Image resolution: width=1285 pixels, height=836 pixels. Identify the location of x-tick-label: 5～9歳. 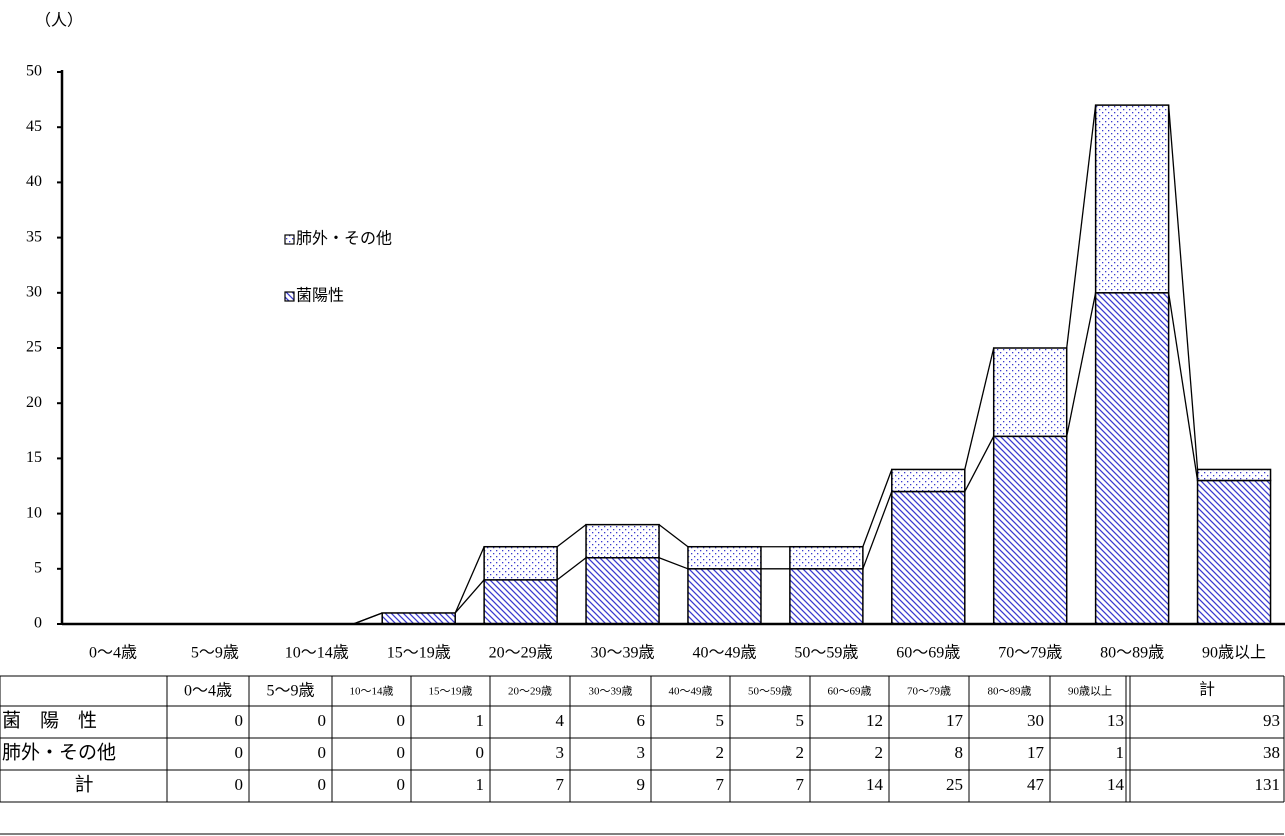
(215, 653).